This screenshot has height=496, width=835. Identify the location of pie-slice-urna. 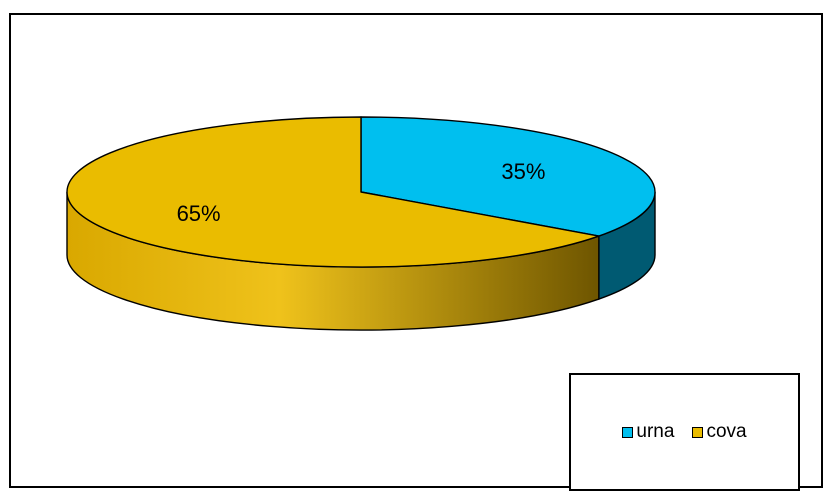
(508, 176).